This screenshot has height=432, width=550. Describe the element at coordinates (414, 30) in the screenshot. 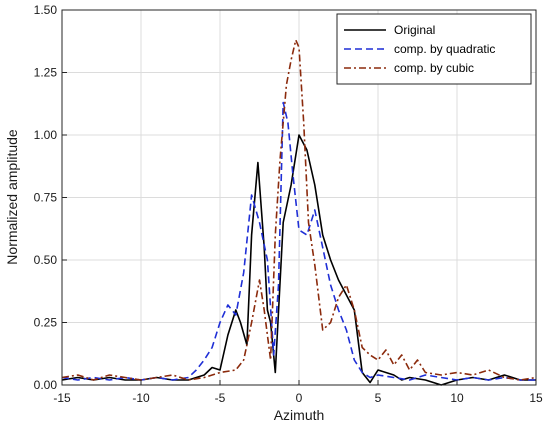

I see `legend-label-1: Original` at that location.